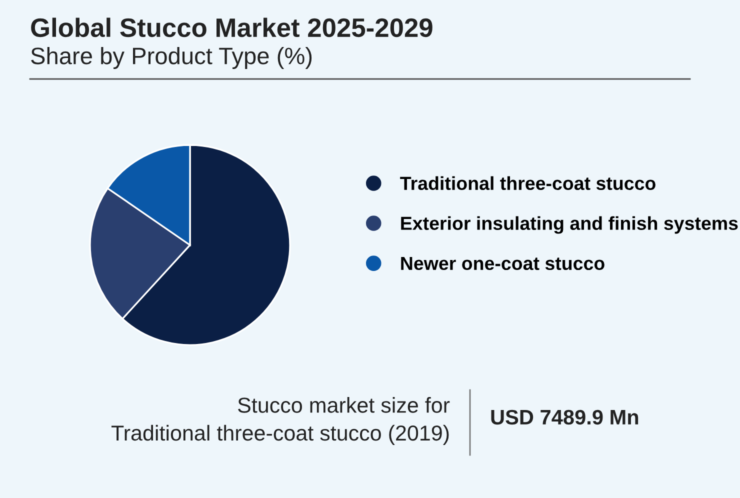 Image resolution: width=740 pixels, height=498 pixels. What do you see at coordinates (231, 28) in the screenshot?
I see `chart-title: Global Stucco Market 2025-2029` at bounding box center [231, 28].